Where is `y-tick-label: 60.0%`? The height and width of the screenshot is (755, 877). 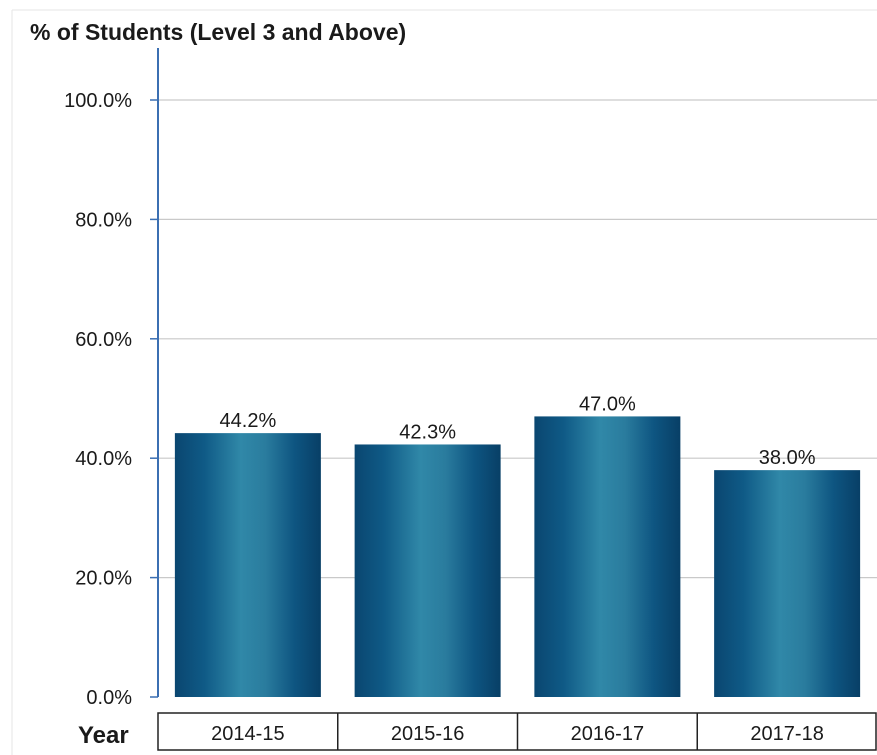 y-tick-label: 60.0% is located at coordinates (103, 340).